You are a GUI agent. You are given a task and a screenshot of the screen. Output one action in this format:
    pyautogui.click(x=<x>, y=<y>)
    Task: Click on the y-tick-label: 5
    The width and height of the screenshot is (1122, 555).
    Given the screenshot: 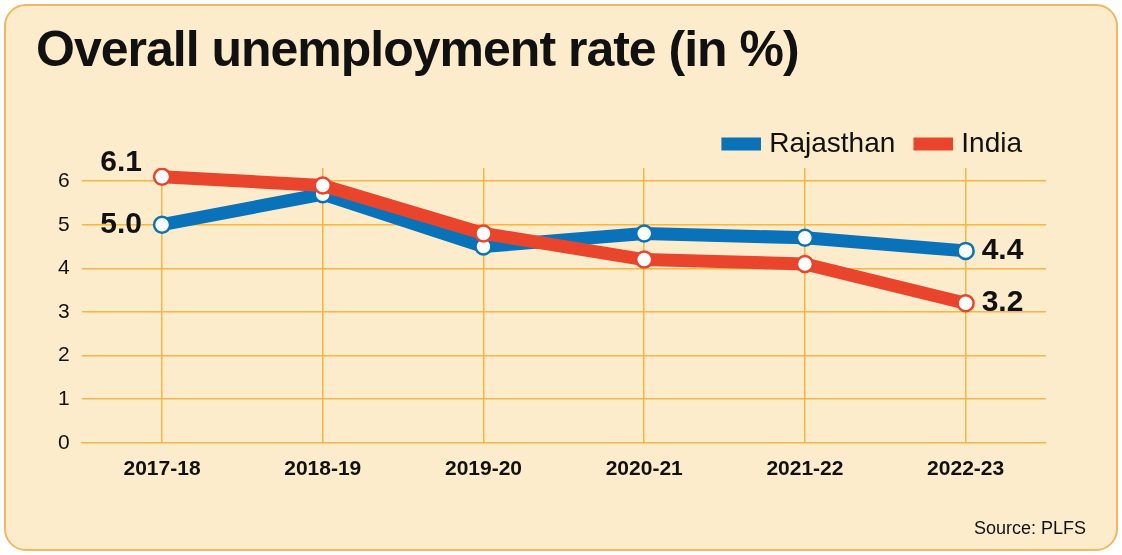 What is the action you would take?
    pyautogui.click(x=63, y=223)
    